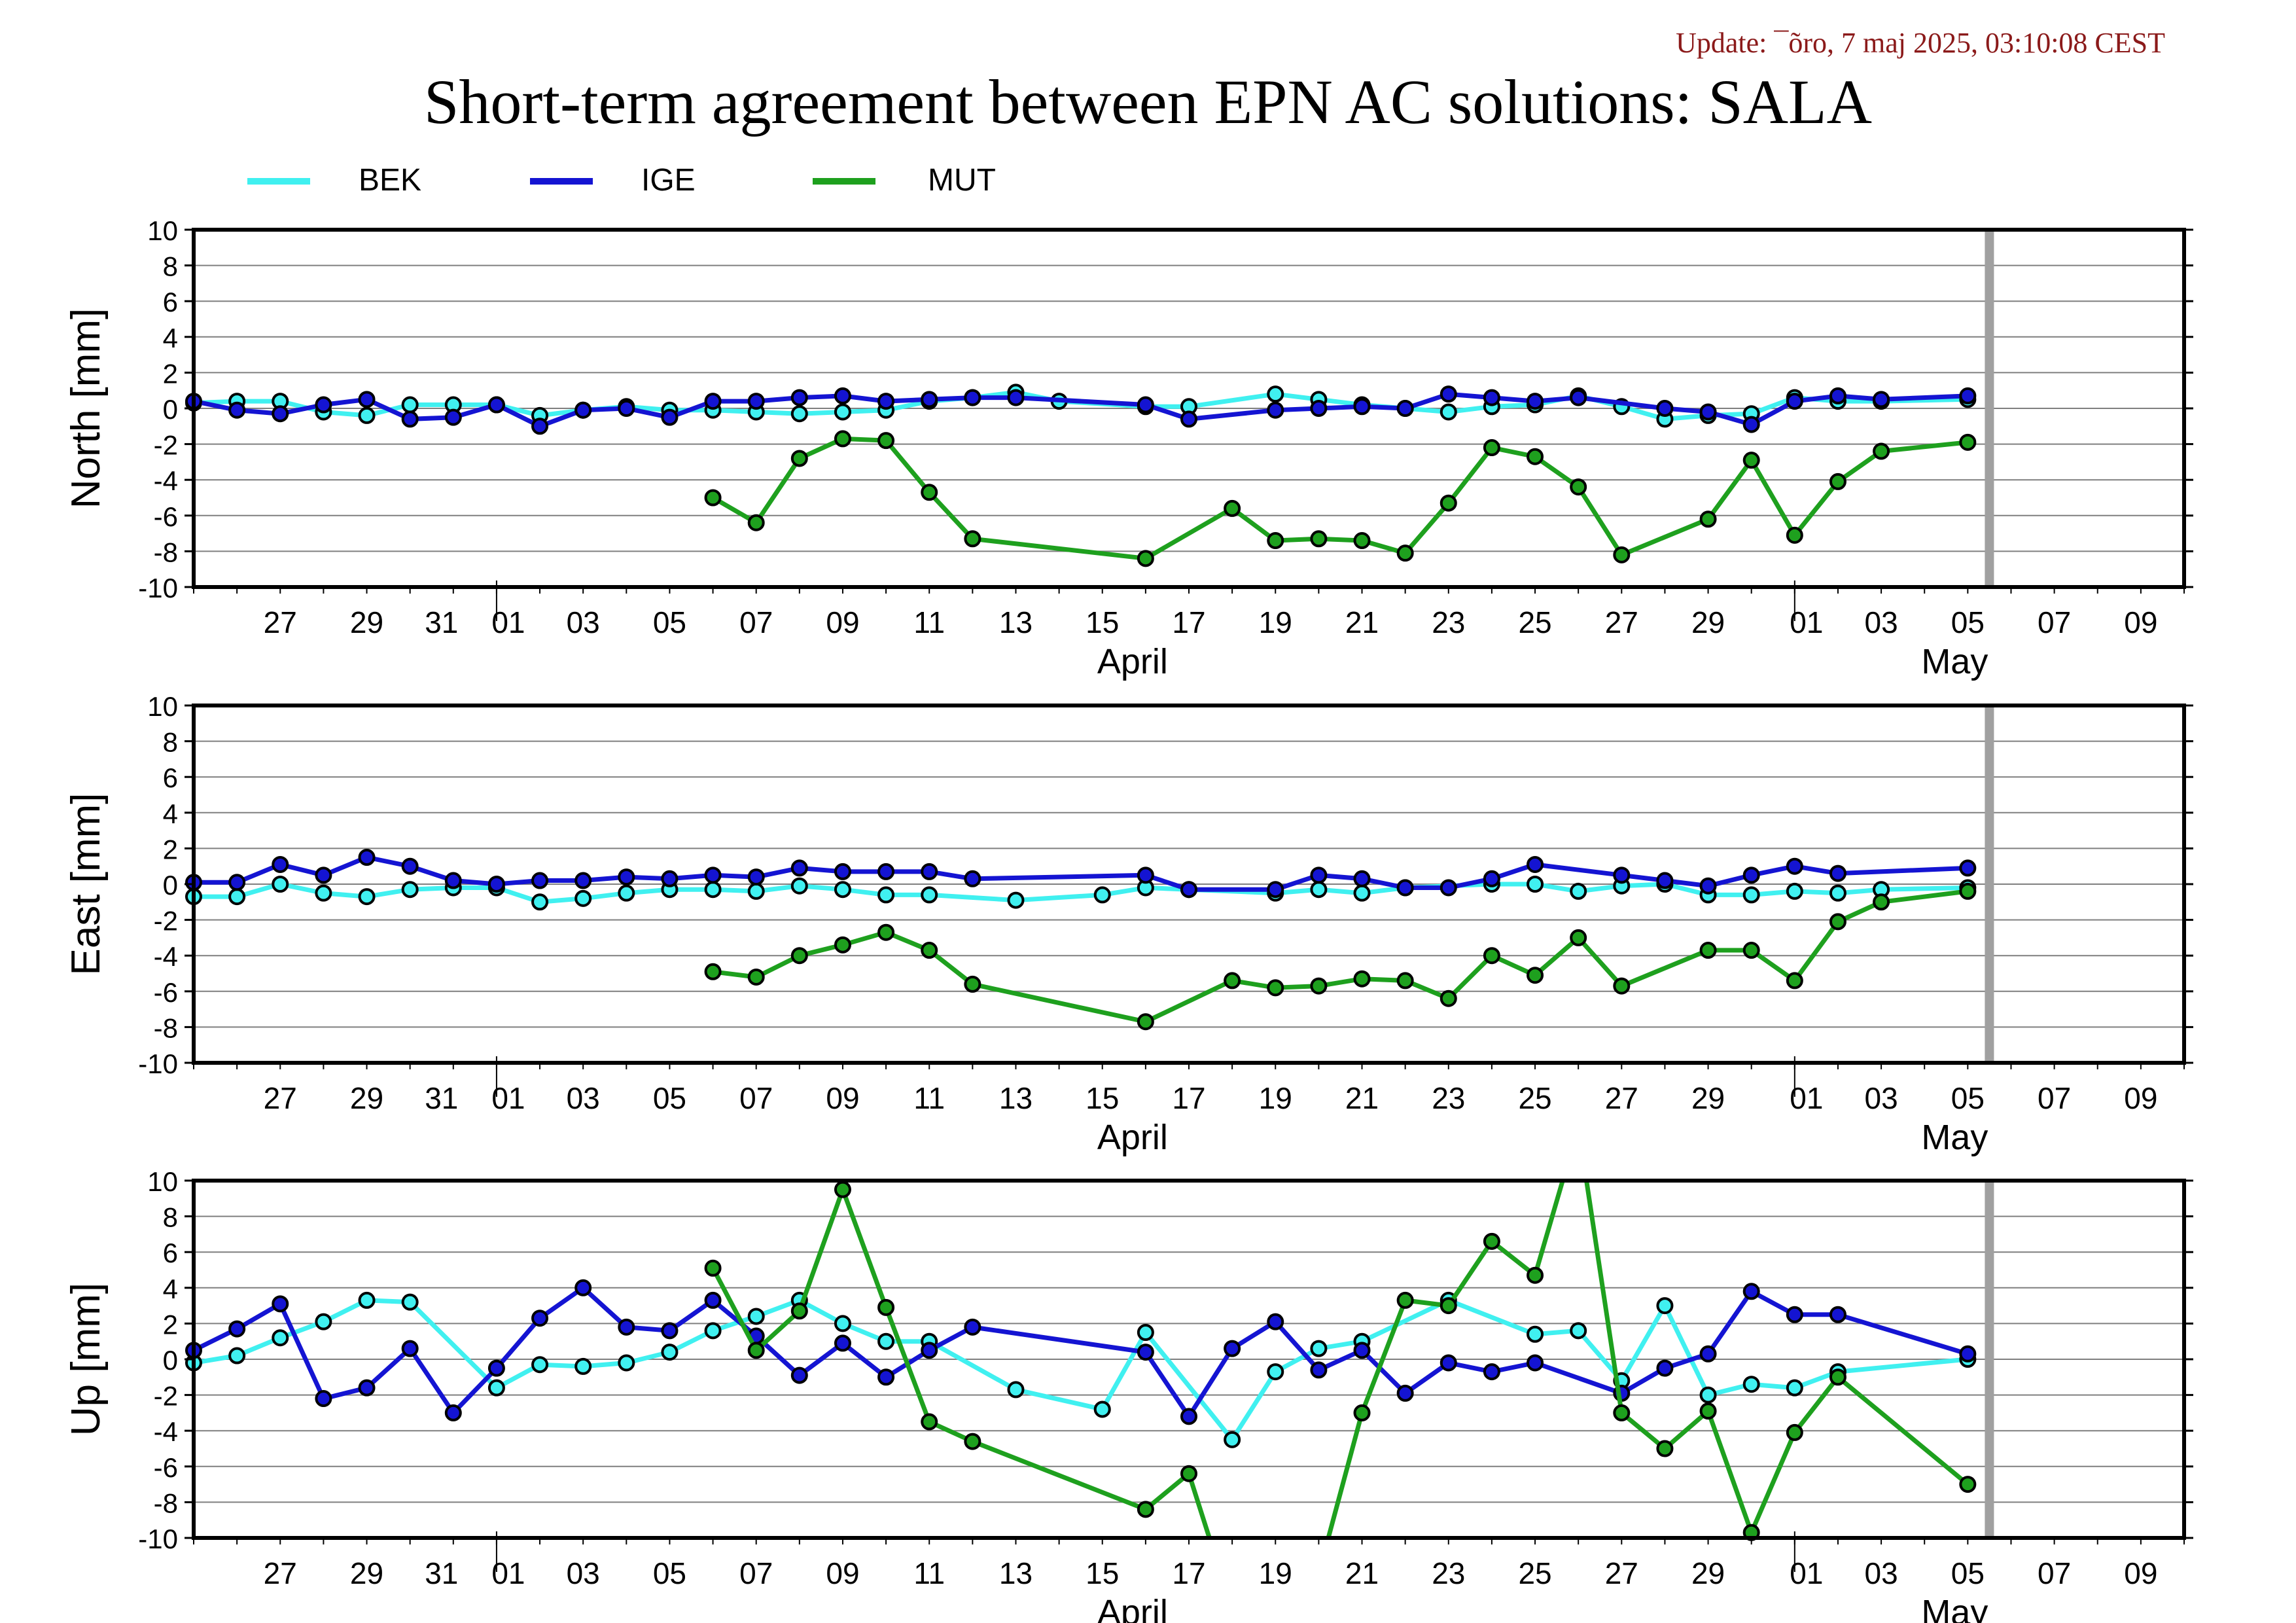 The height and width of the screenshot is (1623, 2296). What do you see at coordinates (280, 622) in the screenshot?
I see `x-tick-label-north: 27` at bounding box center [280, 622].